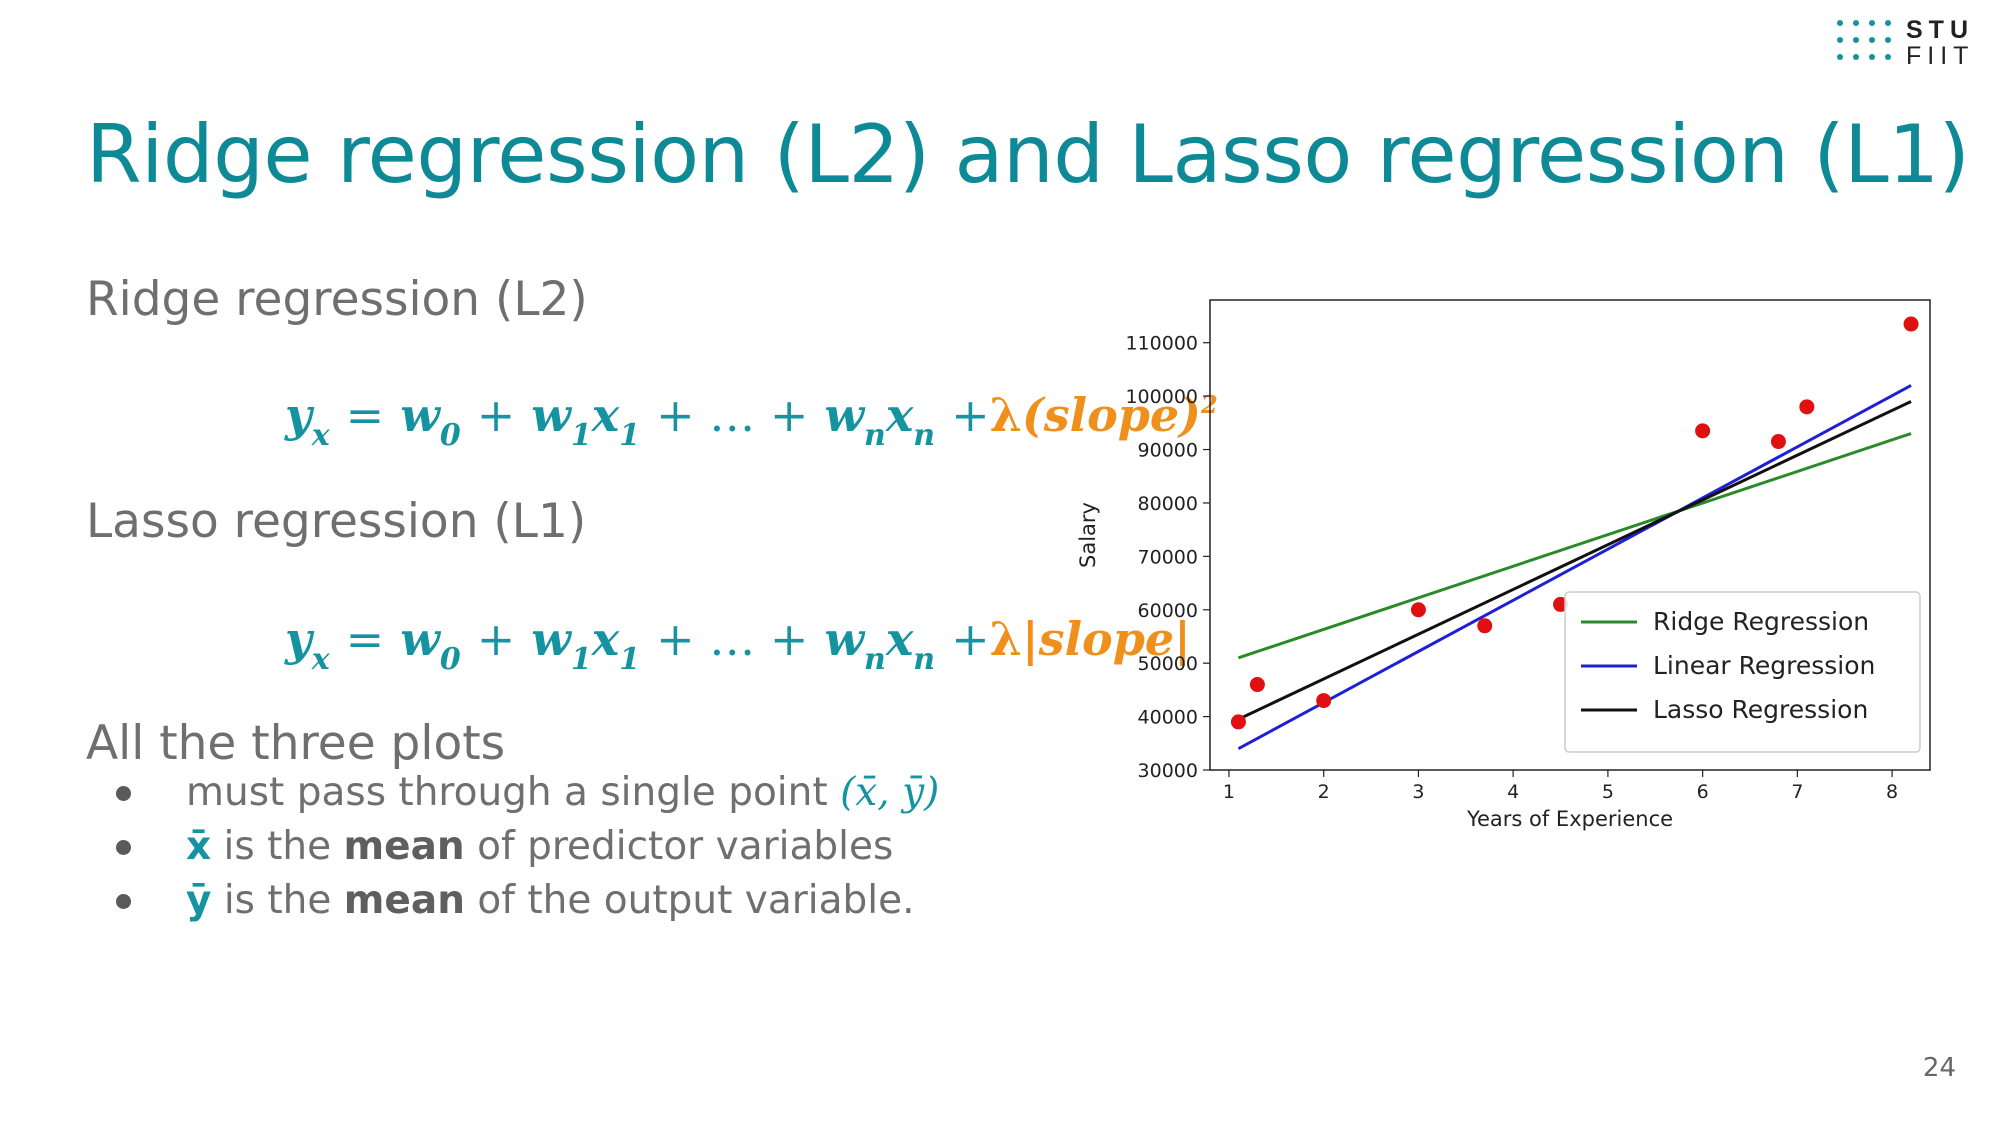 This screenshot has width=2000, height=1125. What do you see at coordinates (298, 415) in the screenshot?
I see `ridge-y: y` at bounding box center [298, 415].